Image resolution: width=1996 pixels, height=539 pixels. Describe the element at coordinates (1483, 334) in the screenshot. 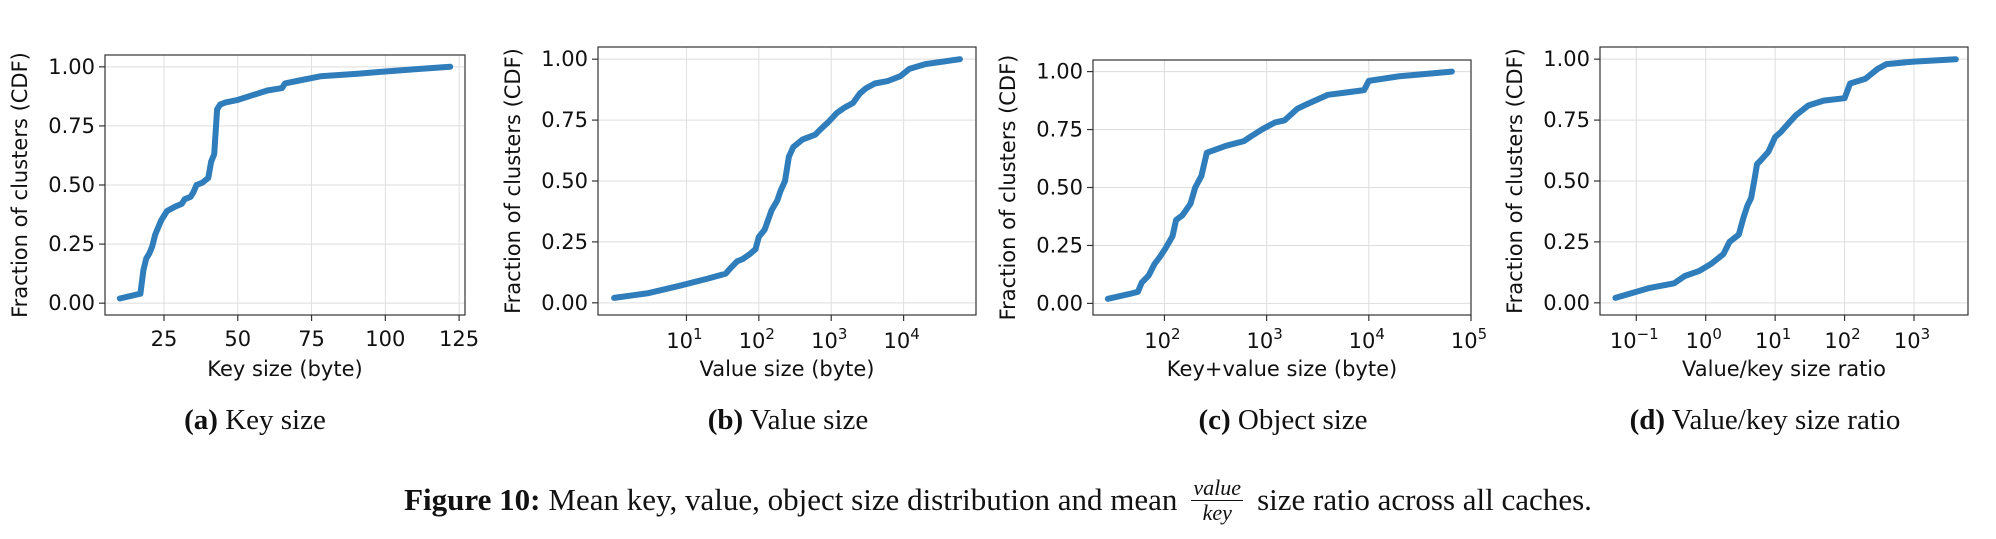

I see `chart-c-x-tick-label-exp-3: 5` at that location.